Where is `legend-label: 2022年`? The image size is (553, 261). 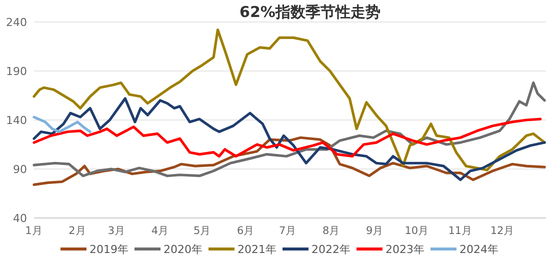
legend-label: 2022年 is located at coordinates (331, 249).